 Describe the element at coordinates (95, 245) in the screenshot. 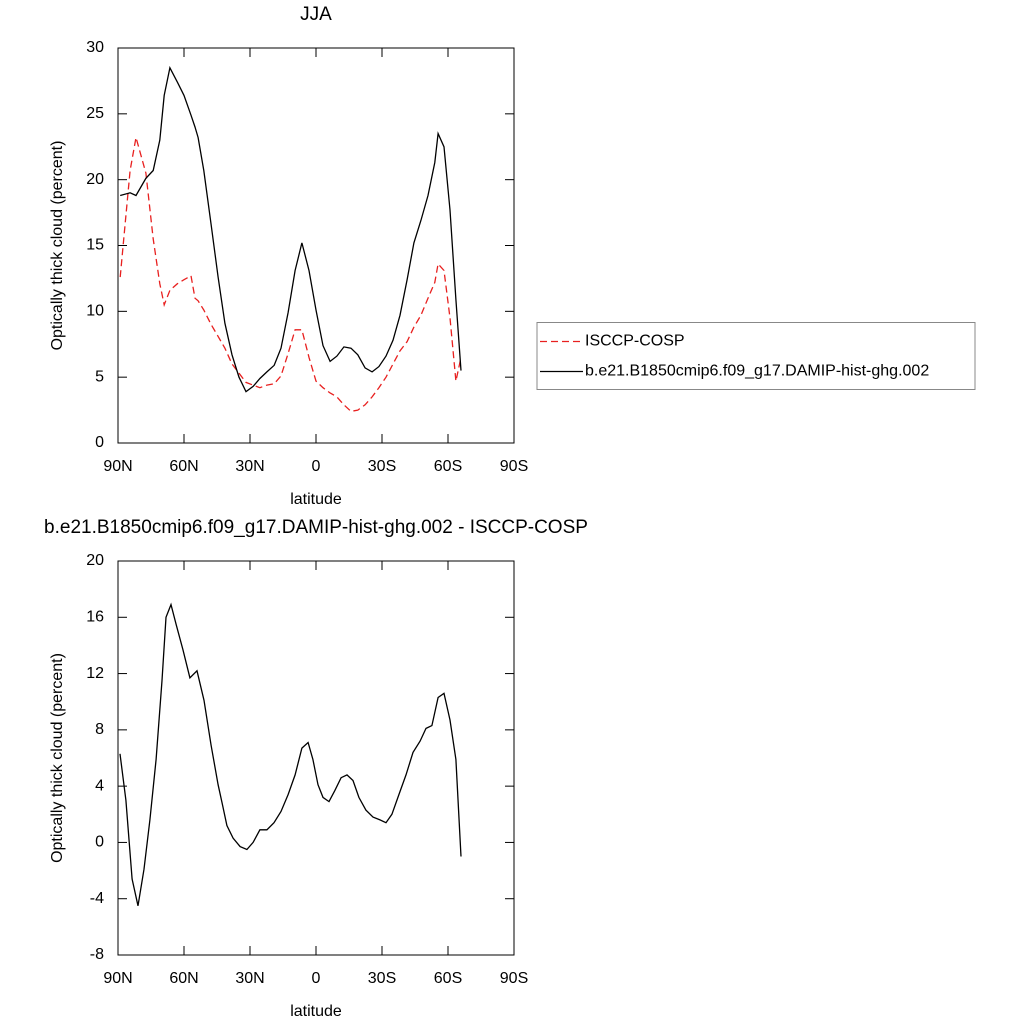

I see `y-tick-label: 15` at that location.